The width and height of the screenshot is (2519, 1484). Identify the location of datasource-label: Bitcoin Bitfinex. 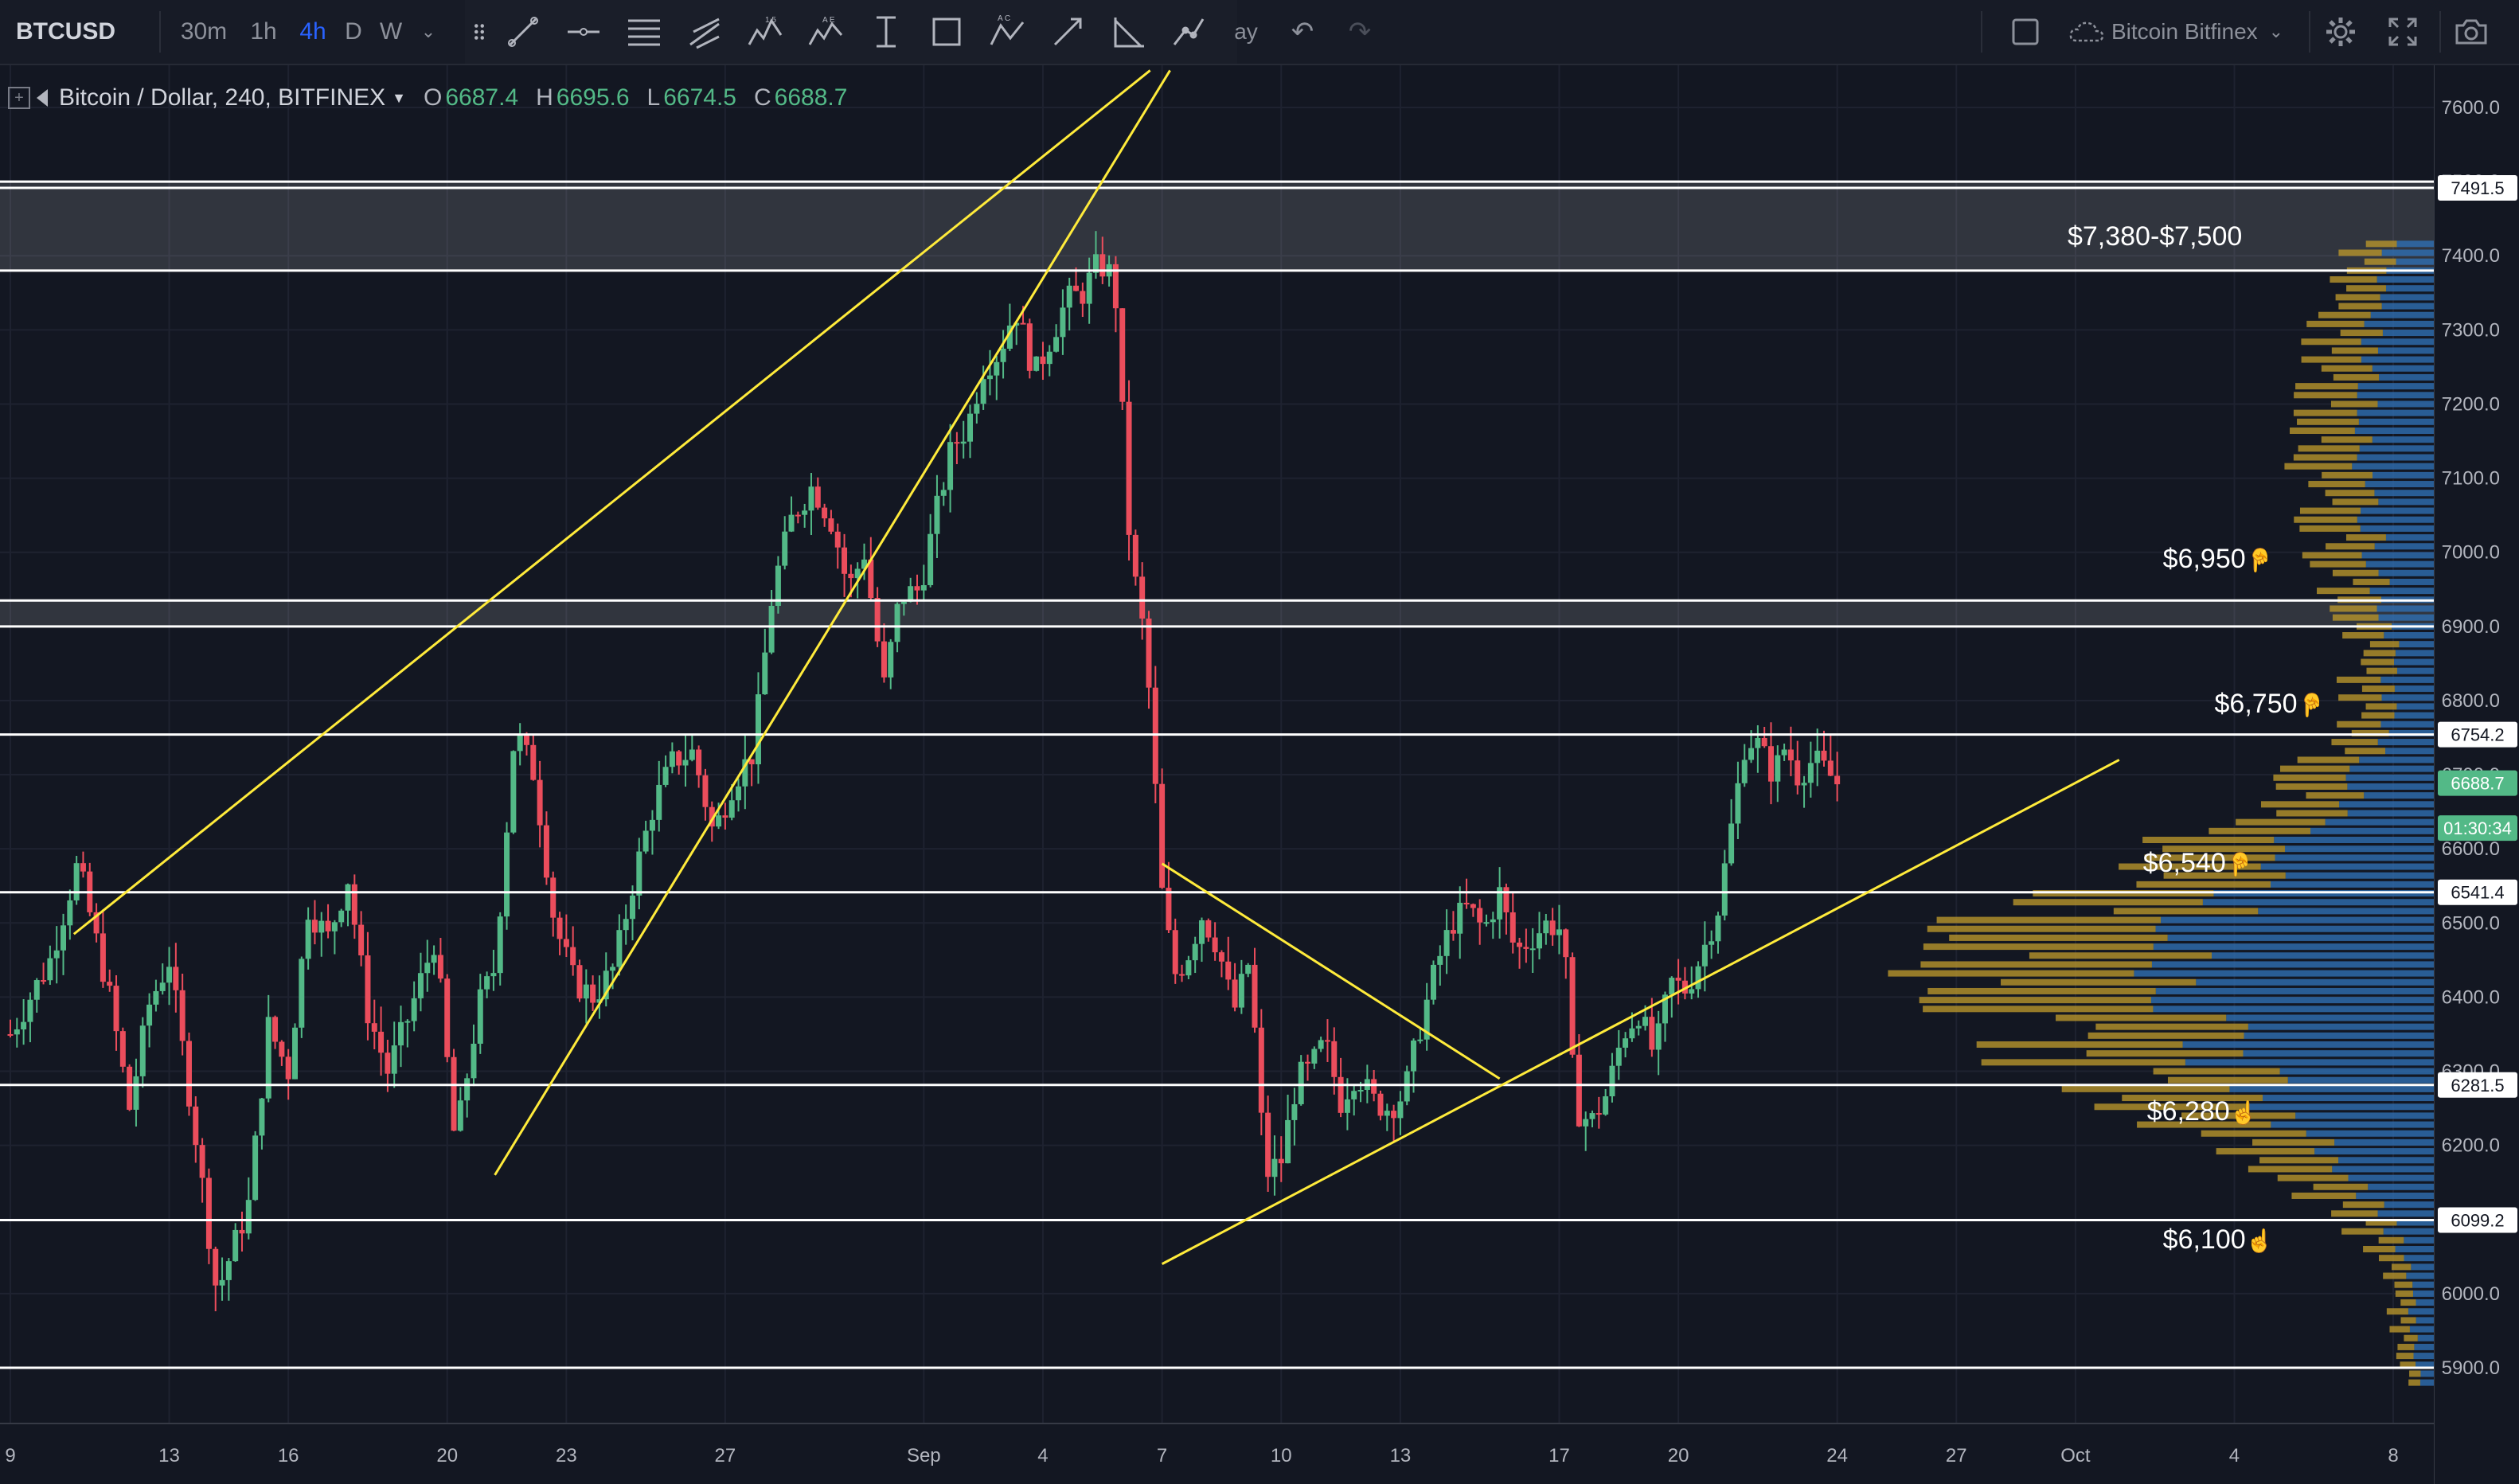
(2184, 31).